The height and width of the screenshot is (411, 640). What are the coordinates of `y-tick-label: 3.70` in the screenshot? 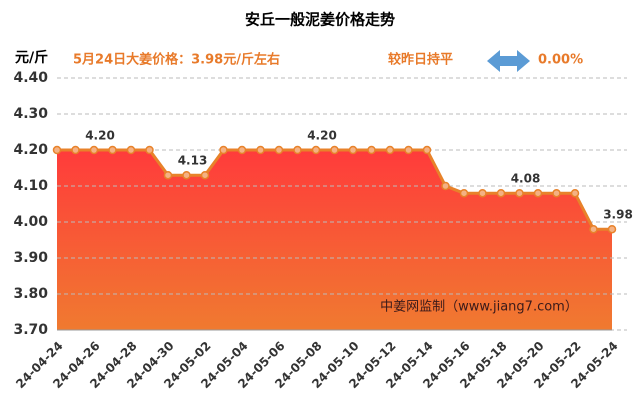 It's located at (30, 330).